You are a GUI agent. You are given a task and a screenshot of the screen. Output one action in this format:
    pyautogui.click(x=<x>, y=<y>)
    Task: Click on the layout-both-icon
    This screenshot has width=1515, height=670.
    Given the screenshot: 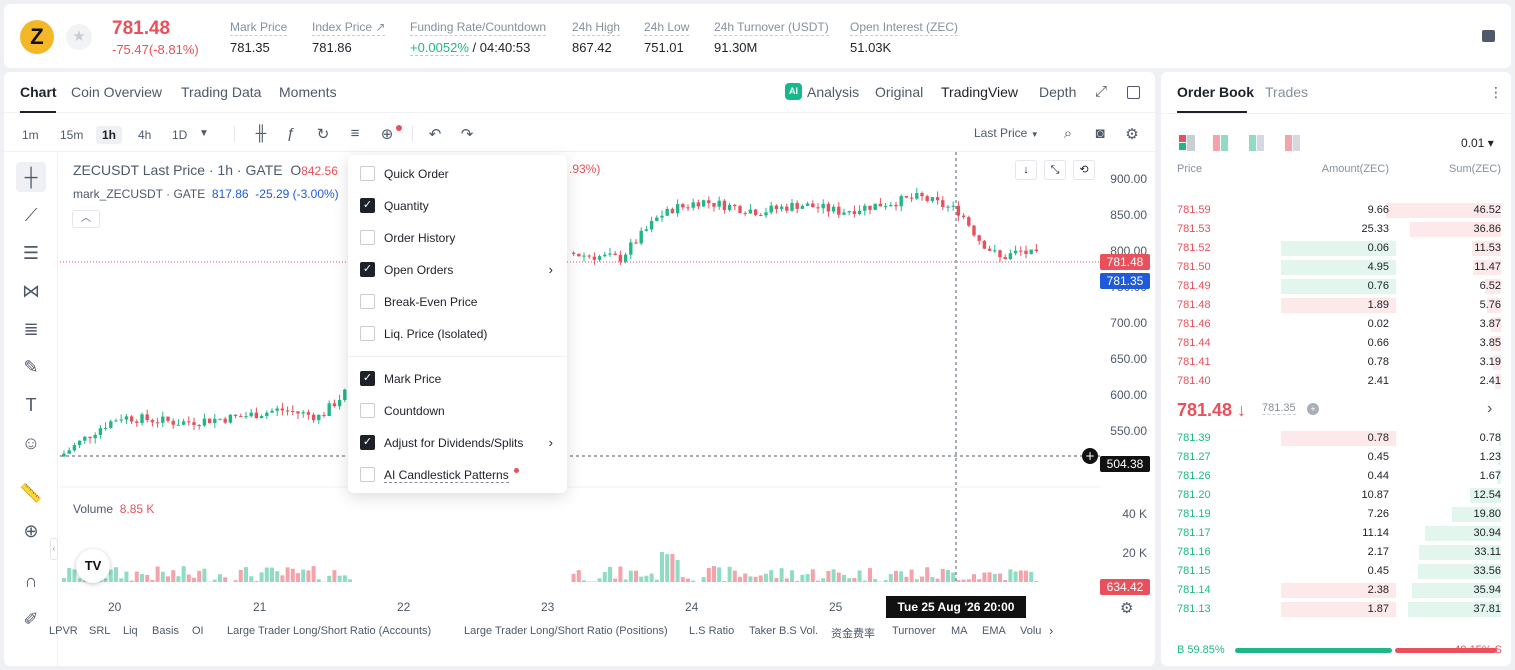 What is the action you would take?
    pyautogui.click(x=1187, y=143)
    